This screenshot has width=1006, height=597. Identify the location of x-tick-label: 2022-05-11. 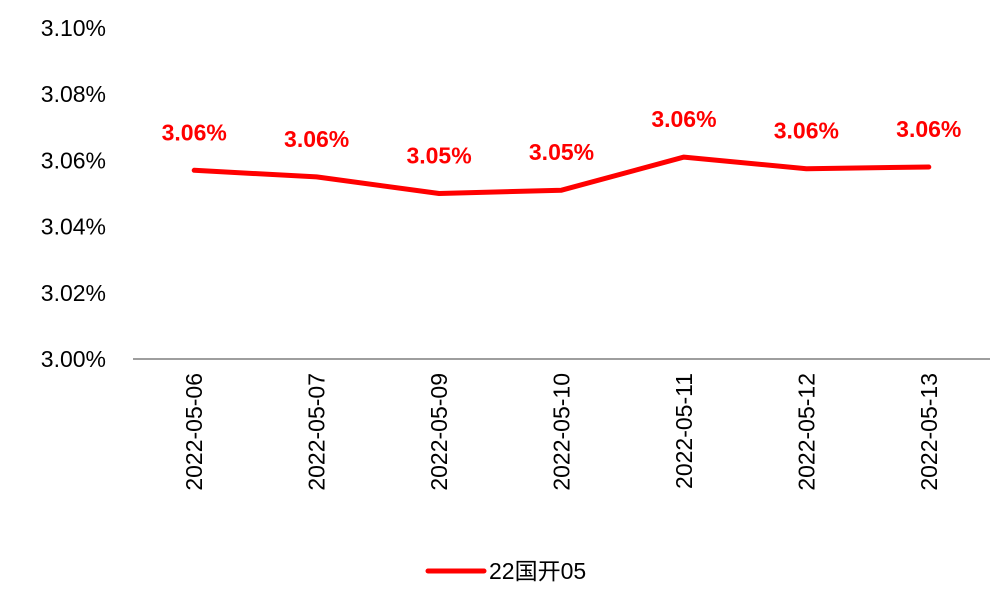
(684, 431).